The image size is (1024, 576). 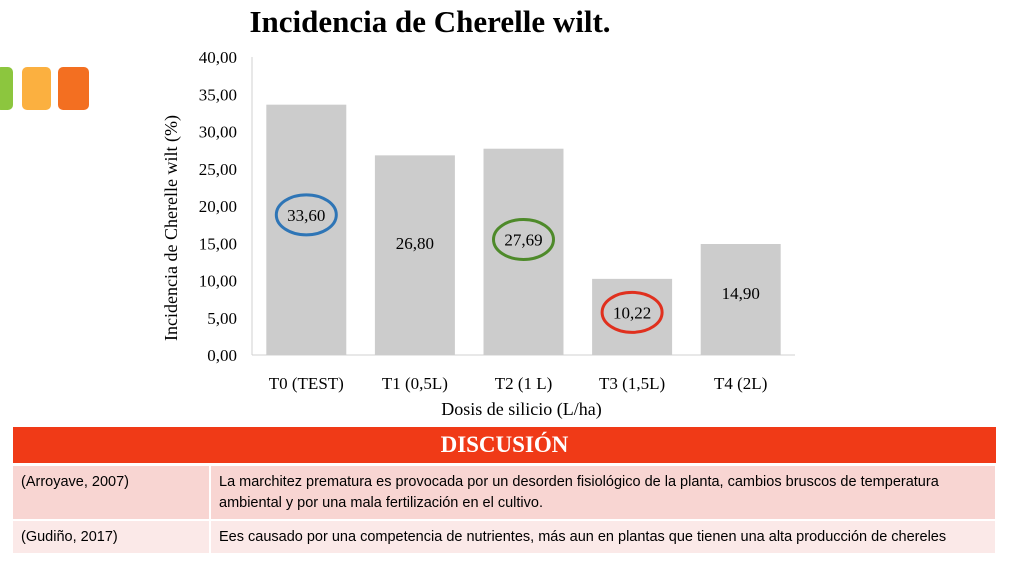 I want to click on data-label: 14,90, so click(x=741, y=293).